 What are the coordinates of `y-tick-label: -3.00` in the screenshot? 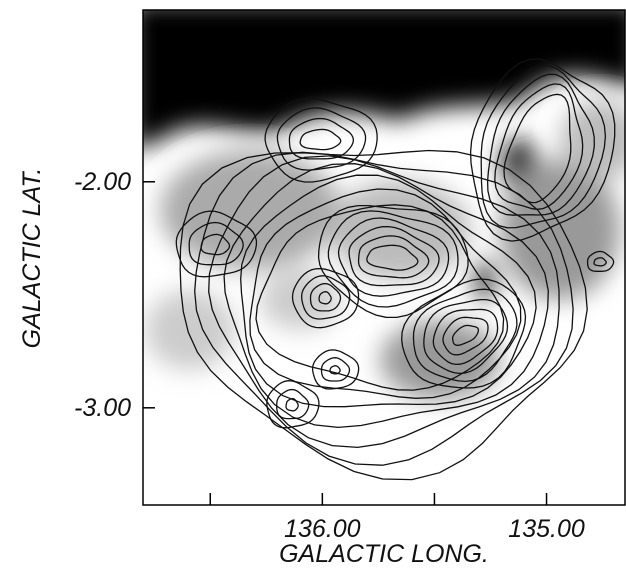 It's located at (102, 408).